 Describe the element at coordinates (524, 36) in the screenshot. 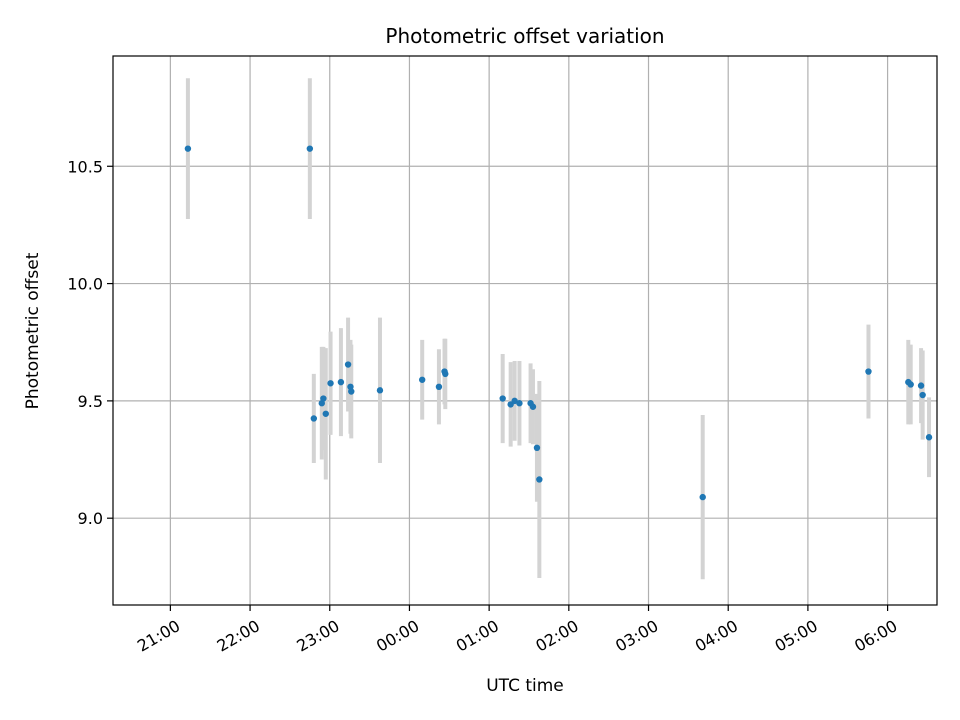

I see `chart-title: Photometric offset variation` at that location.